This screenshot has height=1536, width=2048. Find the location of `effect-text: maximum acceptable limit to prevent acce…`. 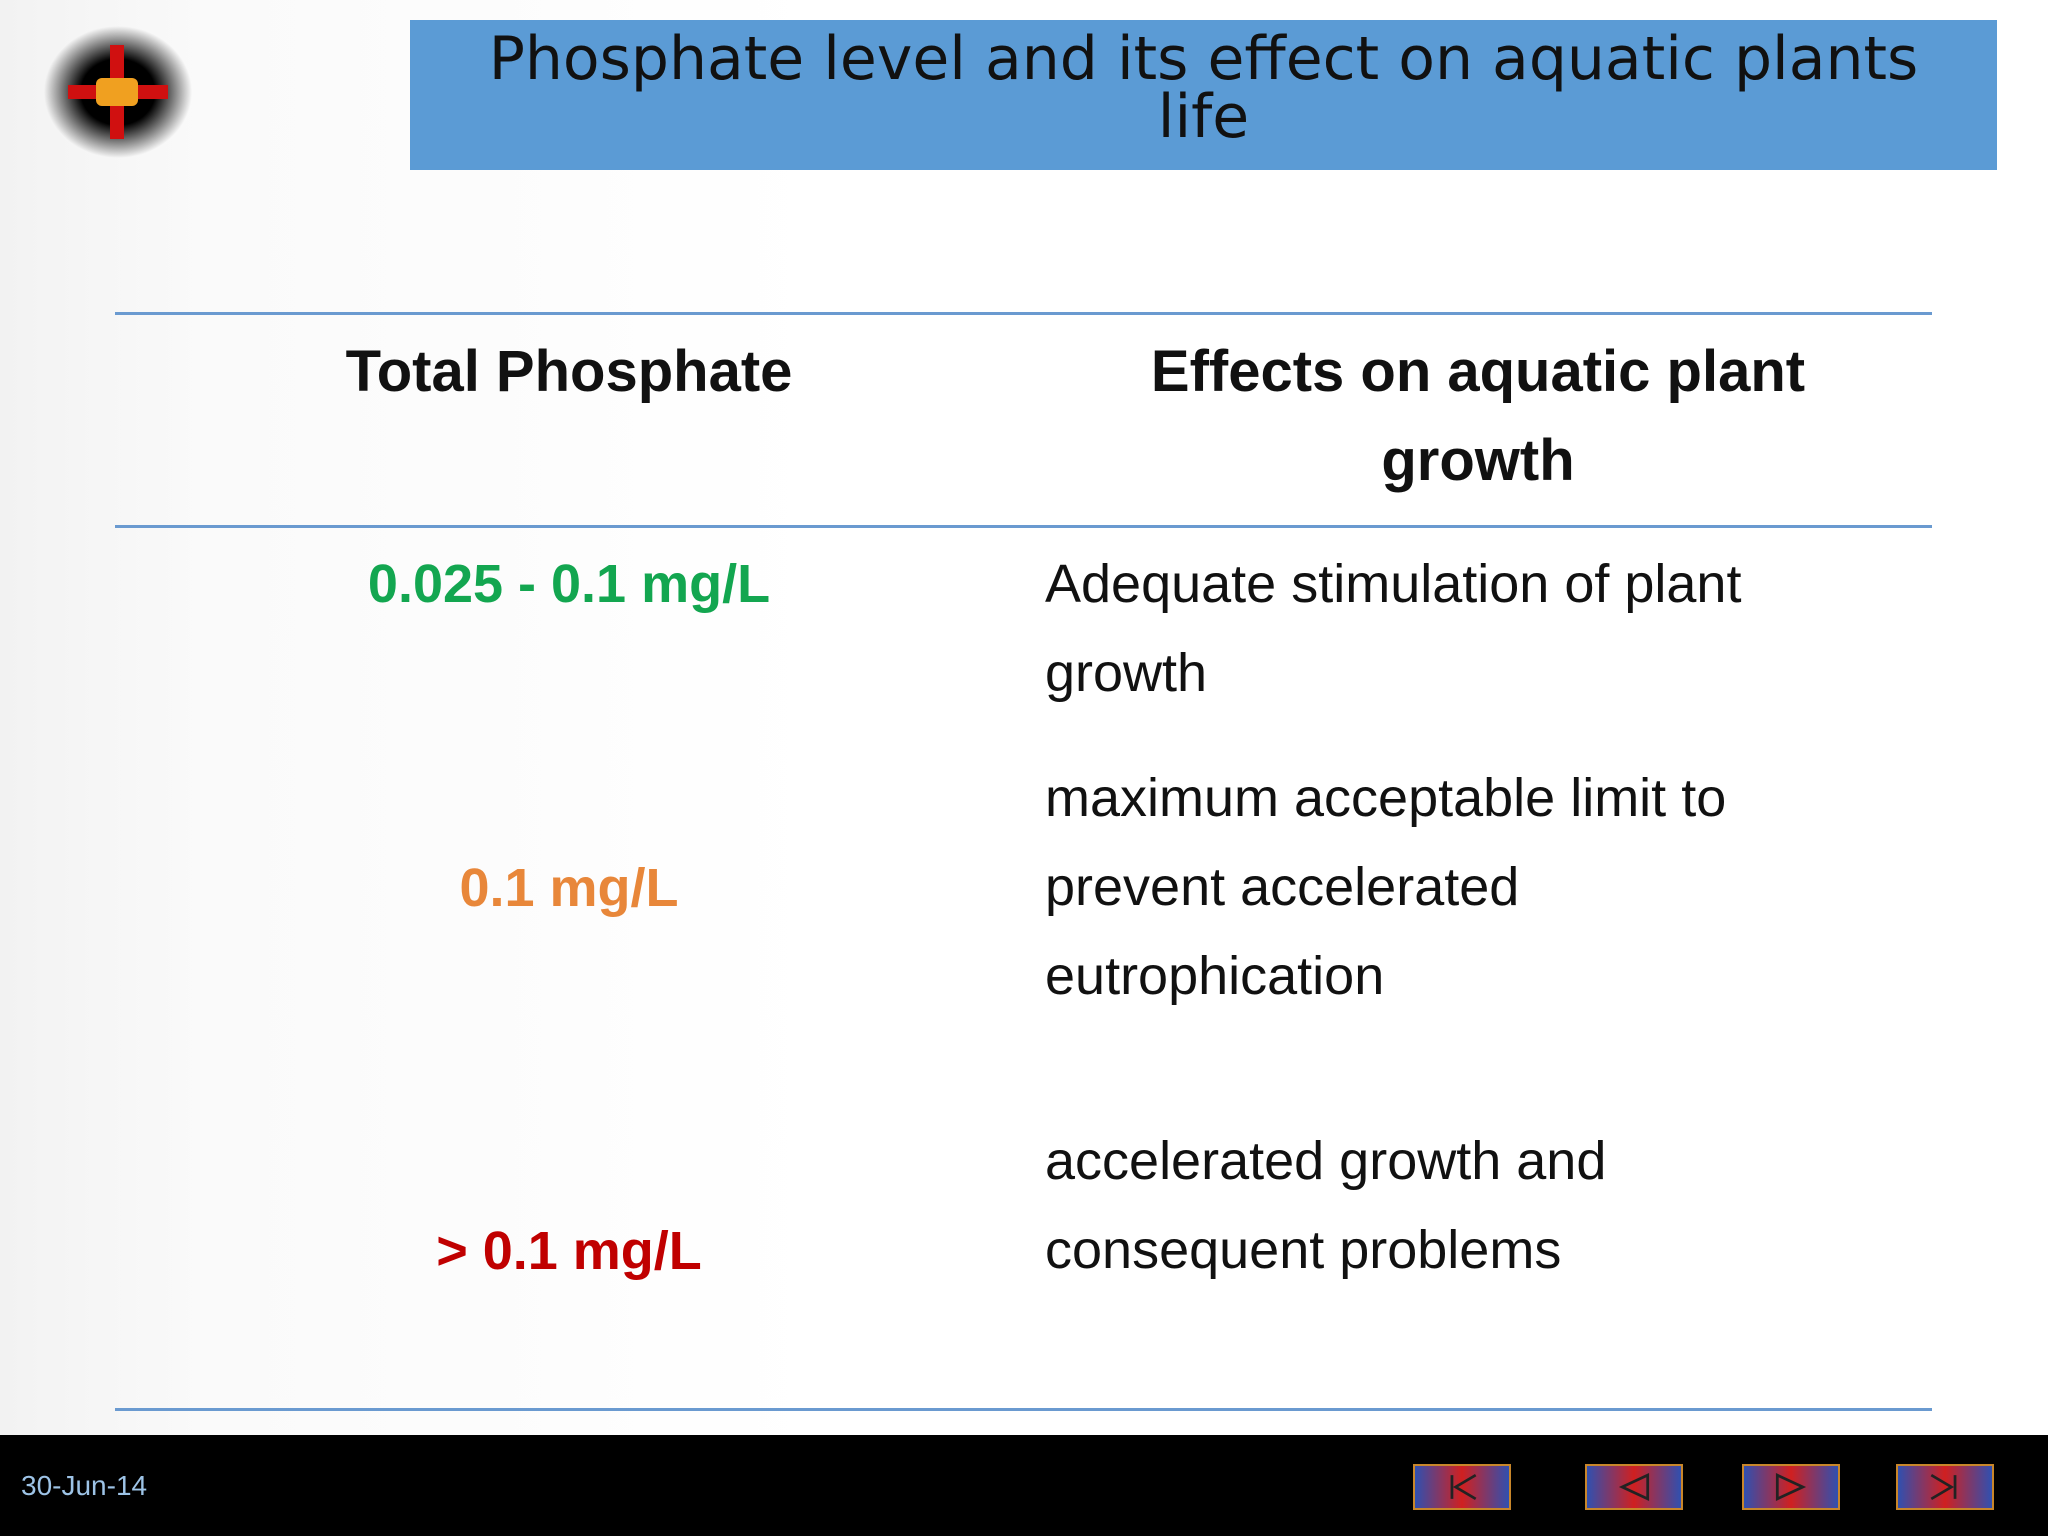

effect-text: maximum acceptable limit to prevent acce… is located at coordinates (1386, 887).